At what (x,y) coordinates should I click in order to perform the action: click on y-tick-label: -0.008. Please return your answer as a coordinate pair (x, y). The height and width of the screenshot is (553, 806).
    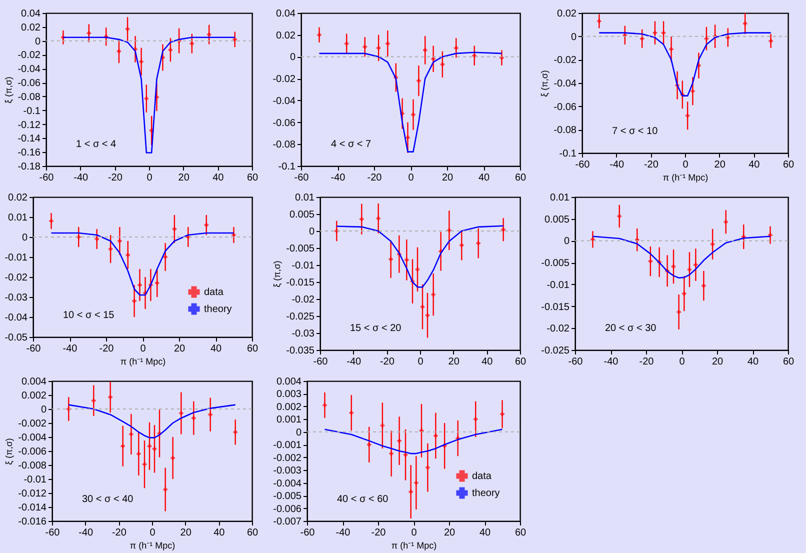
    Looking at the image, I should click on (32, 466).